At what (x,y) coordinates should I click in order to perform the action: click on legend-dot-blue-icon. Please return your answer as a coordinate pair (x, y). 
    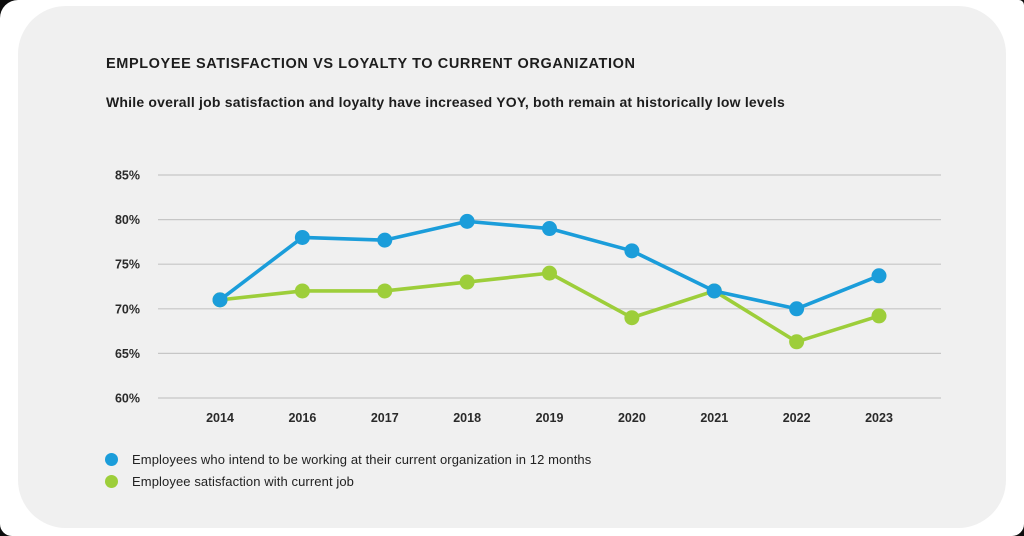
    Looking at the image, I should click on (111, 459).